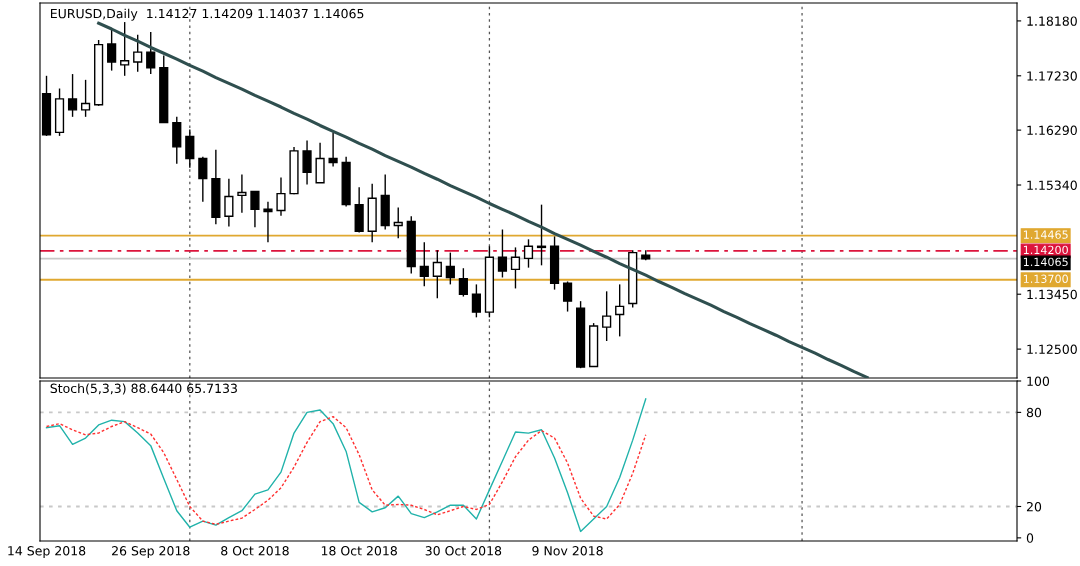  What do you see at coordinates (1034, 412) in the screenshot?
I see `y-tick-label: 80` at bounding box center [1034, 412].